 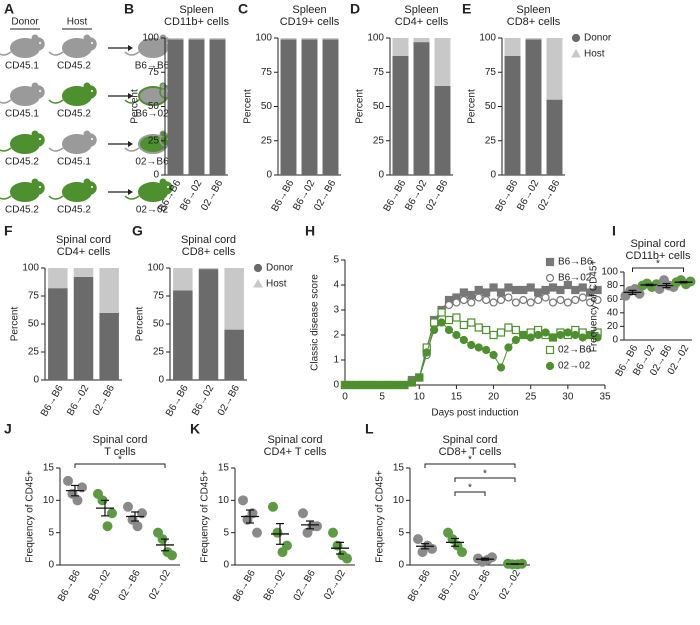 What do you see at coordinates (84, 252) in the screenshot?
I see `chart-title: CD4+ cells` at bounding box center [84, 252].